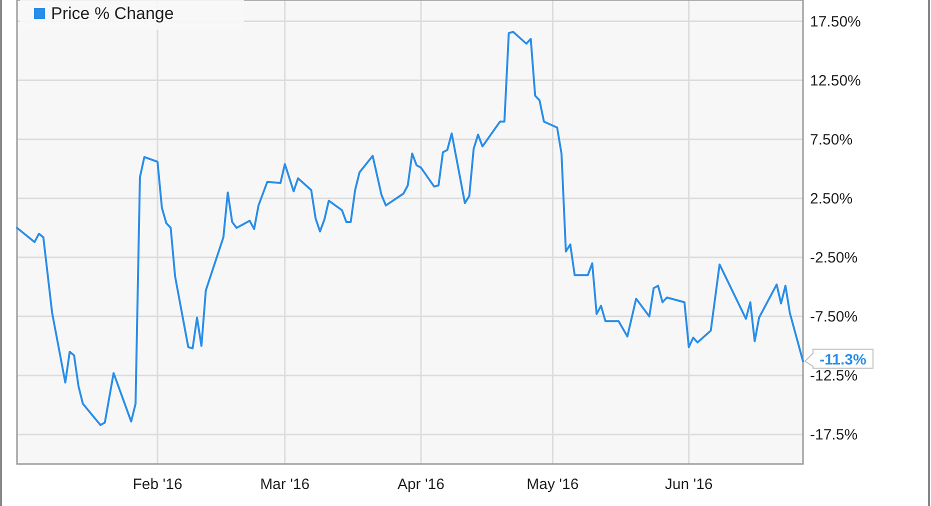 The height and width of the screenshot is (506, 931). Describe the element at coordinates (285, 484) in the screenshot. I see `x-tick-label: Mar '16` at that location.